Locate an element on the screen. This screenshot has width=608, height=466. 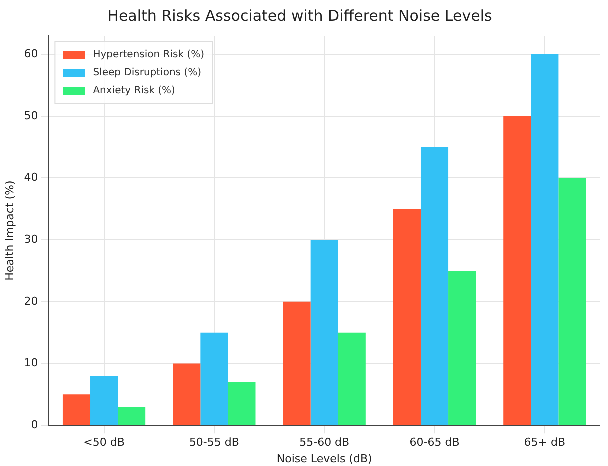
x-tick-label: 50-55 dB is located at coordinates (214, 443).